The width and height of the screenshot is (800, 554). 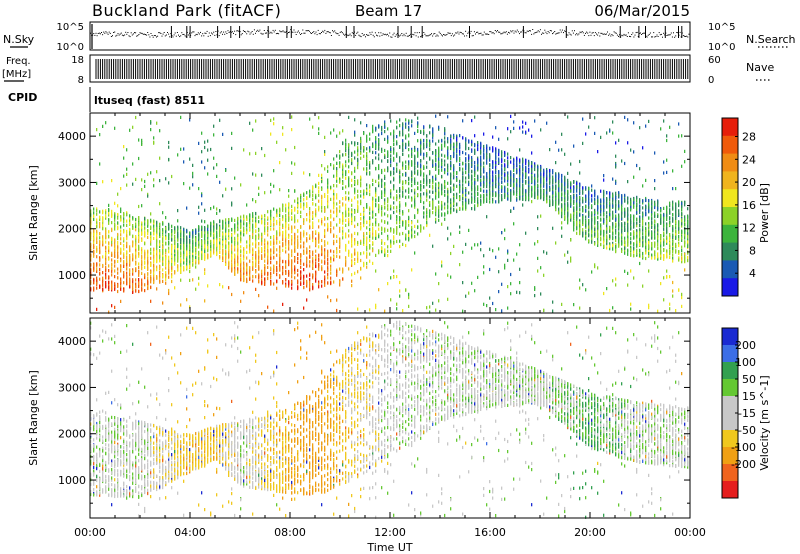 I want to click on freq-trace, so click(x=392, y=69).